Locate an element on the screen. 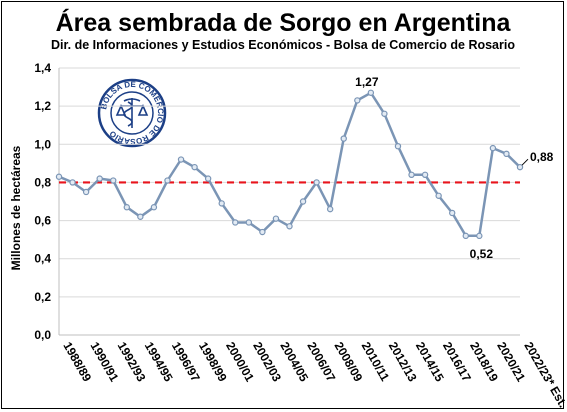  data-label: 1,27 is located at coordinates (367, 82).